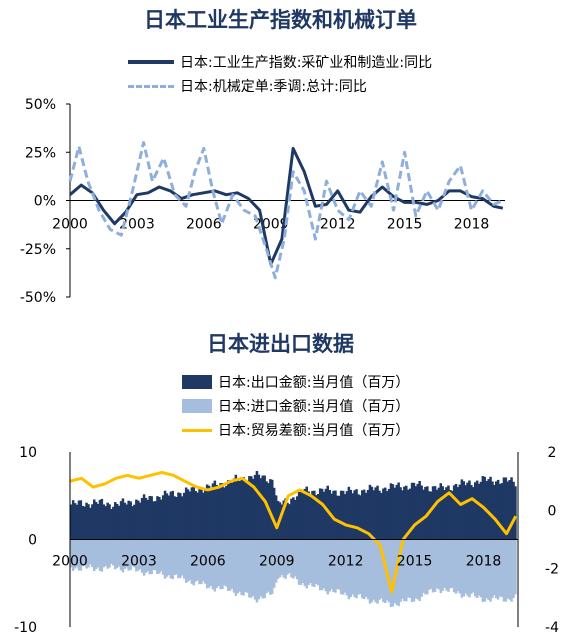 The height and width of the screenshot is (637, 561). I want to click on chart2-y-left-tick-label: 0, so click(32, 541).